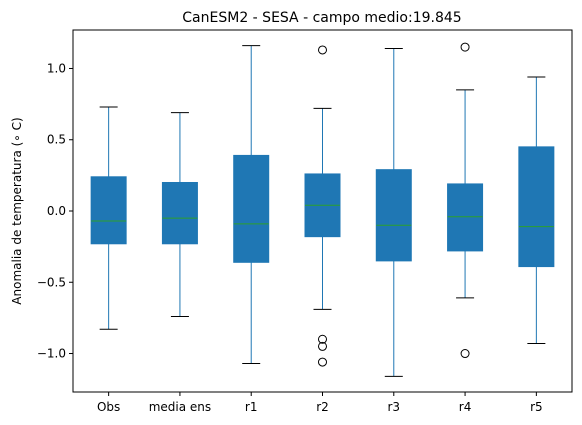 This screenshot has width=582, height=425. I want to click on chart-title: CanESM2 - SESA - campo medio:19.845, so click(321, 18).